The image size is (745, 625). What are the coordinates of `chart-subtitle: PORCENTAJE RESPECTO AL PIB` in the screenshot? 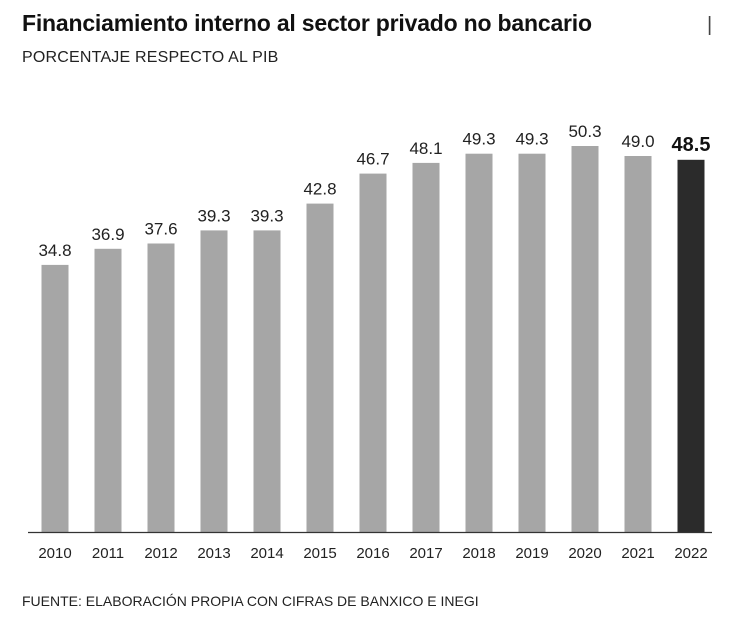 It's located at (150, 57).